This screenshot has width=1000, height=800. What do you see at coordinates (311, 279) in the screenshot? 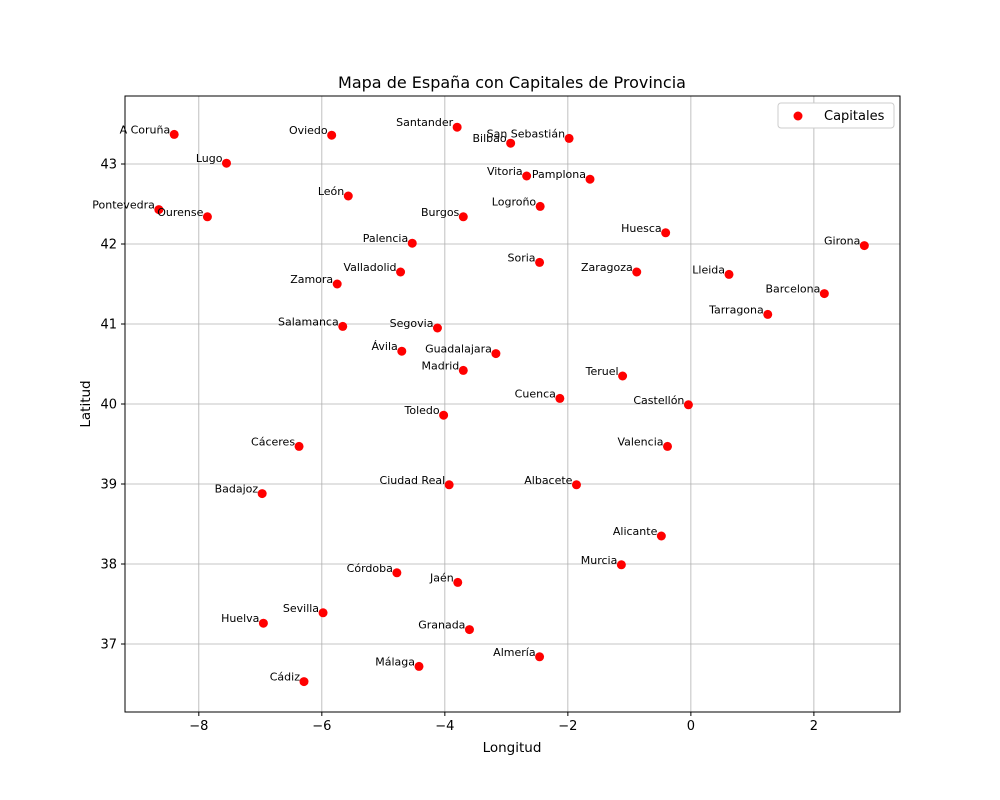
I see `point-label: Zamora` at bounding box center [311, 279].